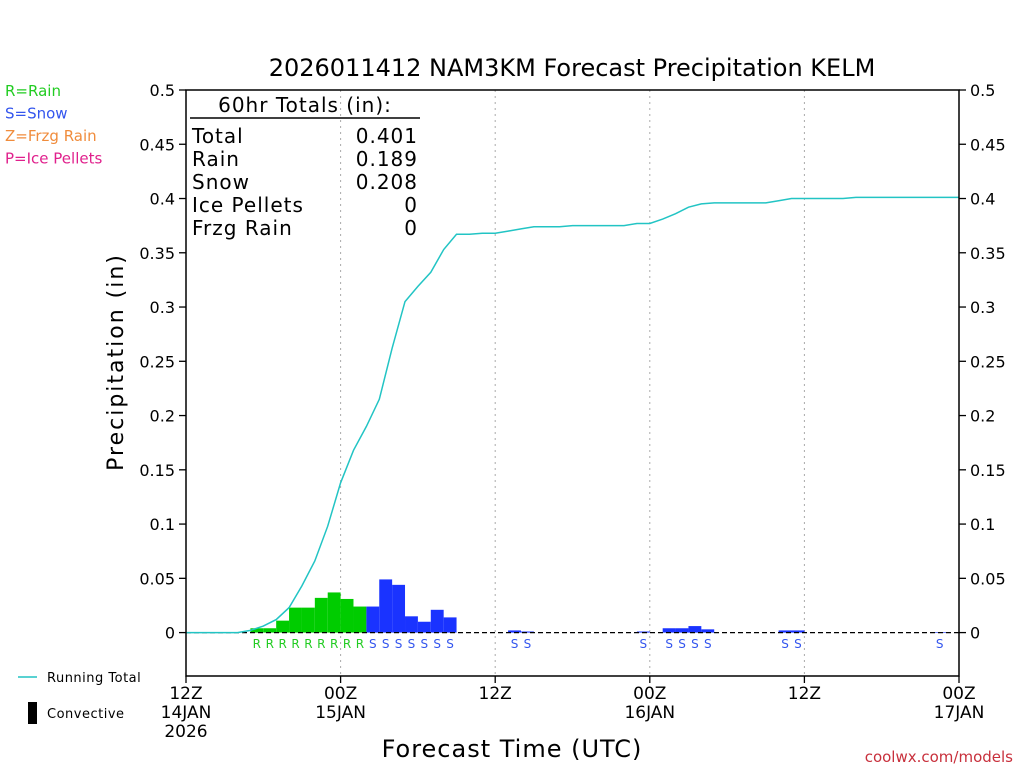  What do you see at coordinates (36, 114) in the screenshot?
I see `type-legend-entry: S=Snow` at bounding box center [36, 114].